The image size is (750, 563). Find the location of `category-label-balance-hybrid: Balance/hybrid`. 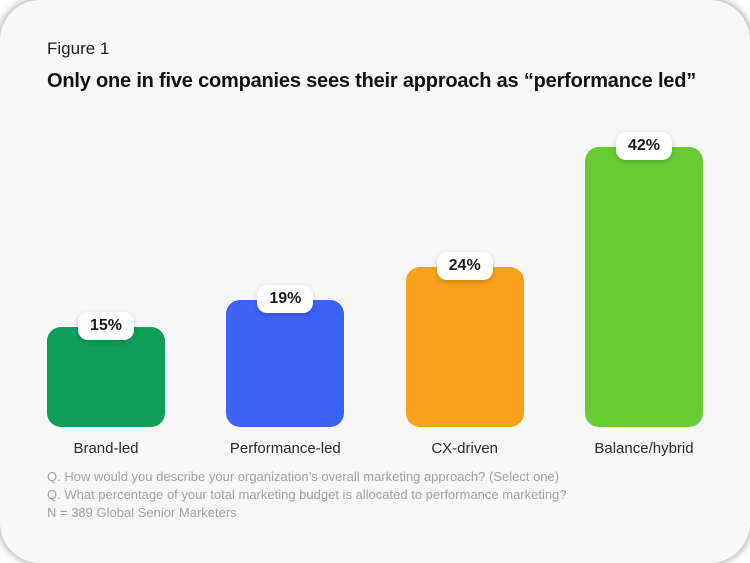

category-label-balance-hybrid: Balance/hybrid is located at coordinates (644, 448).